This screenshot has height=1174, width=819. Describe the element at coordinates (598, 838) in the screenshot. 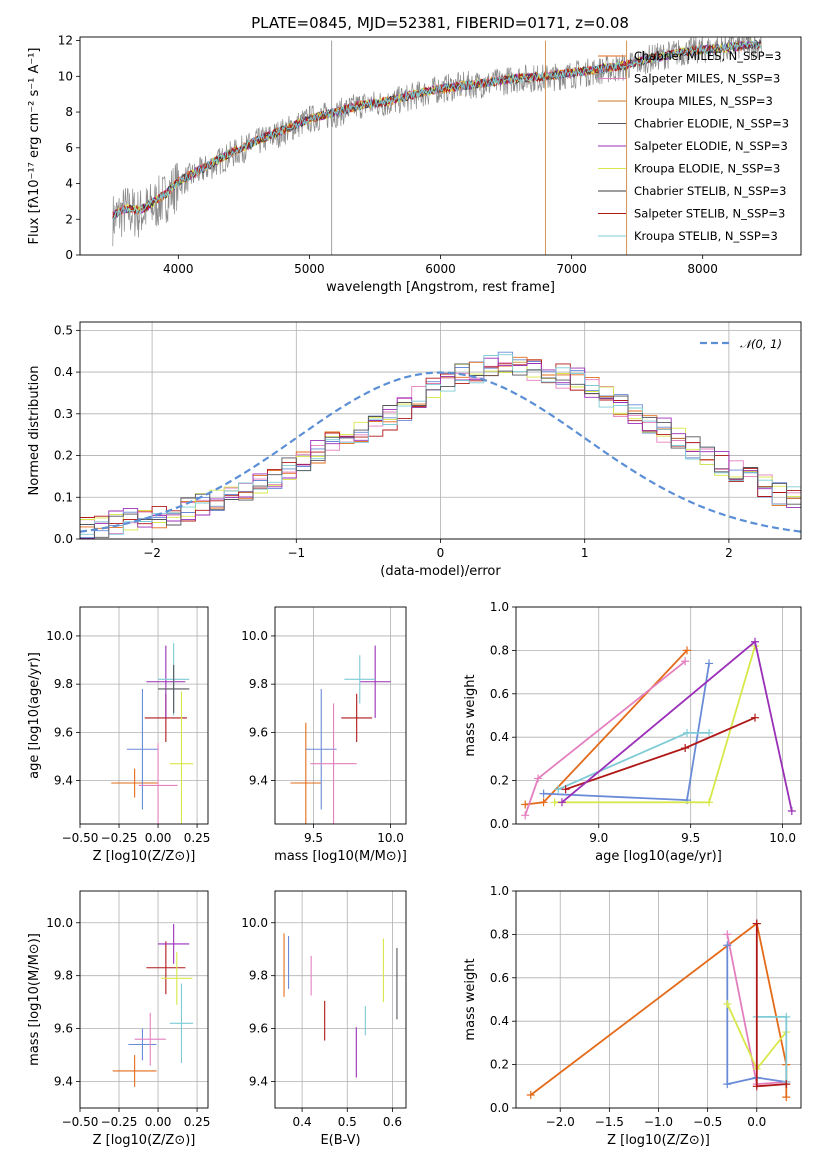

I see `x-tick-label: 9.0` at that location.